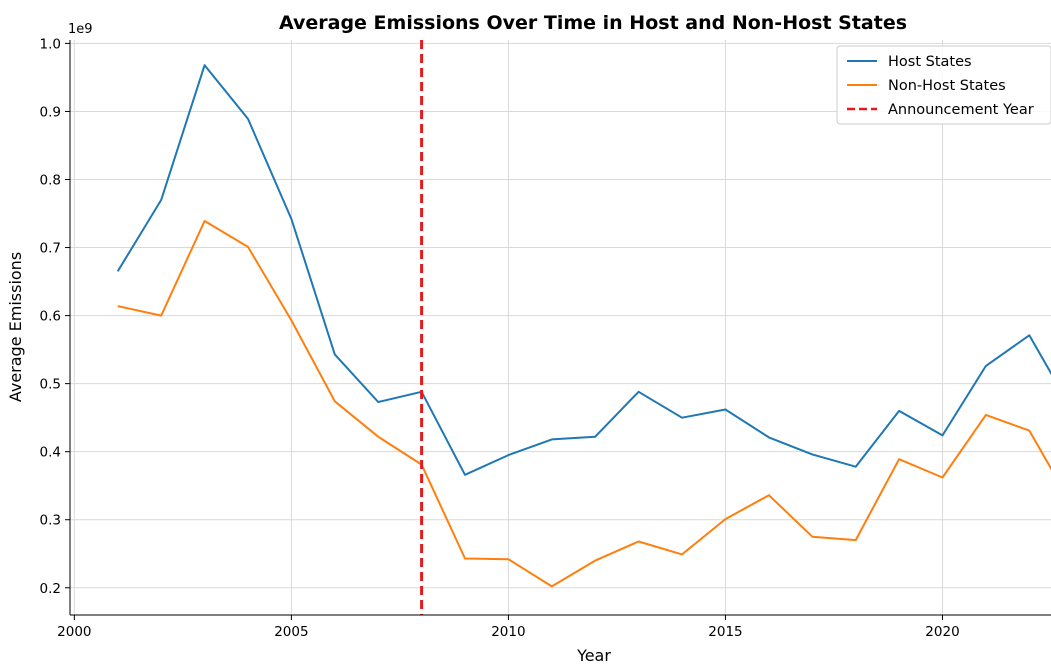 The width and height of the screenshot is (1051, 670). Describe the element at coordinates (942, 632) in the screenshot. I see `x-tick-label: 2020` at that location.